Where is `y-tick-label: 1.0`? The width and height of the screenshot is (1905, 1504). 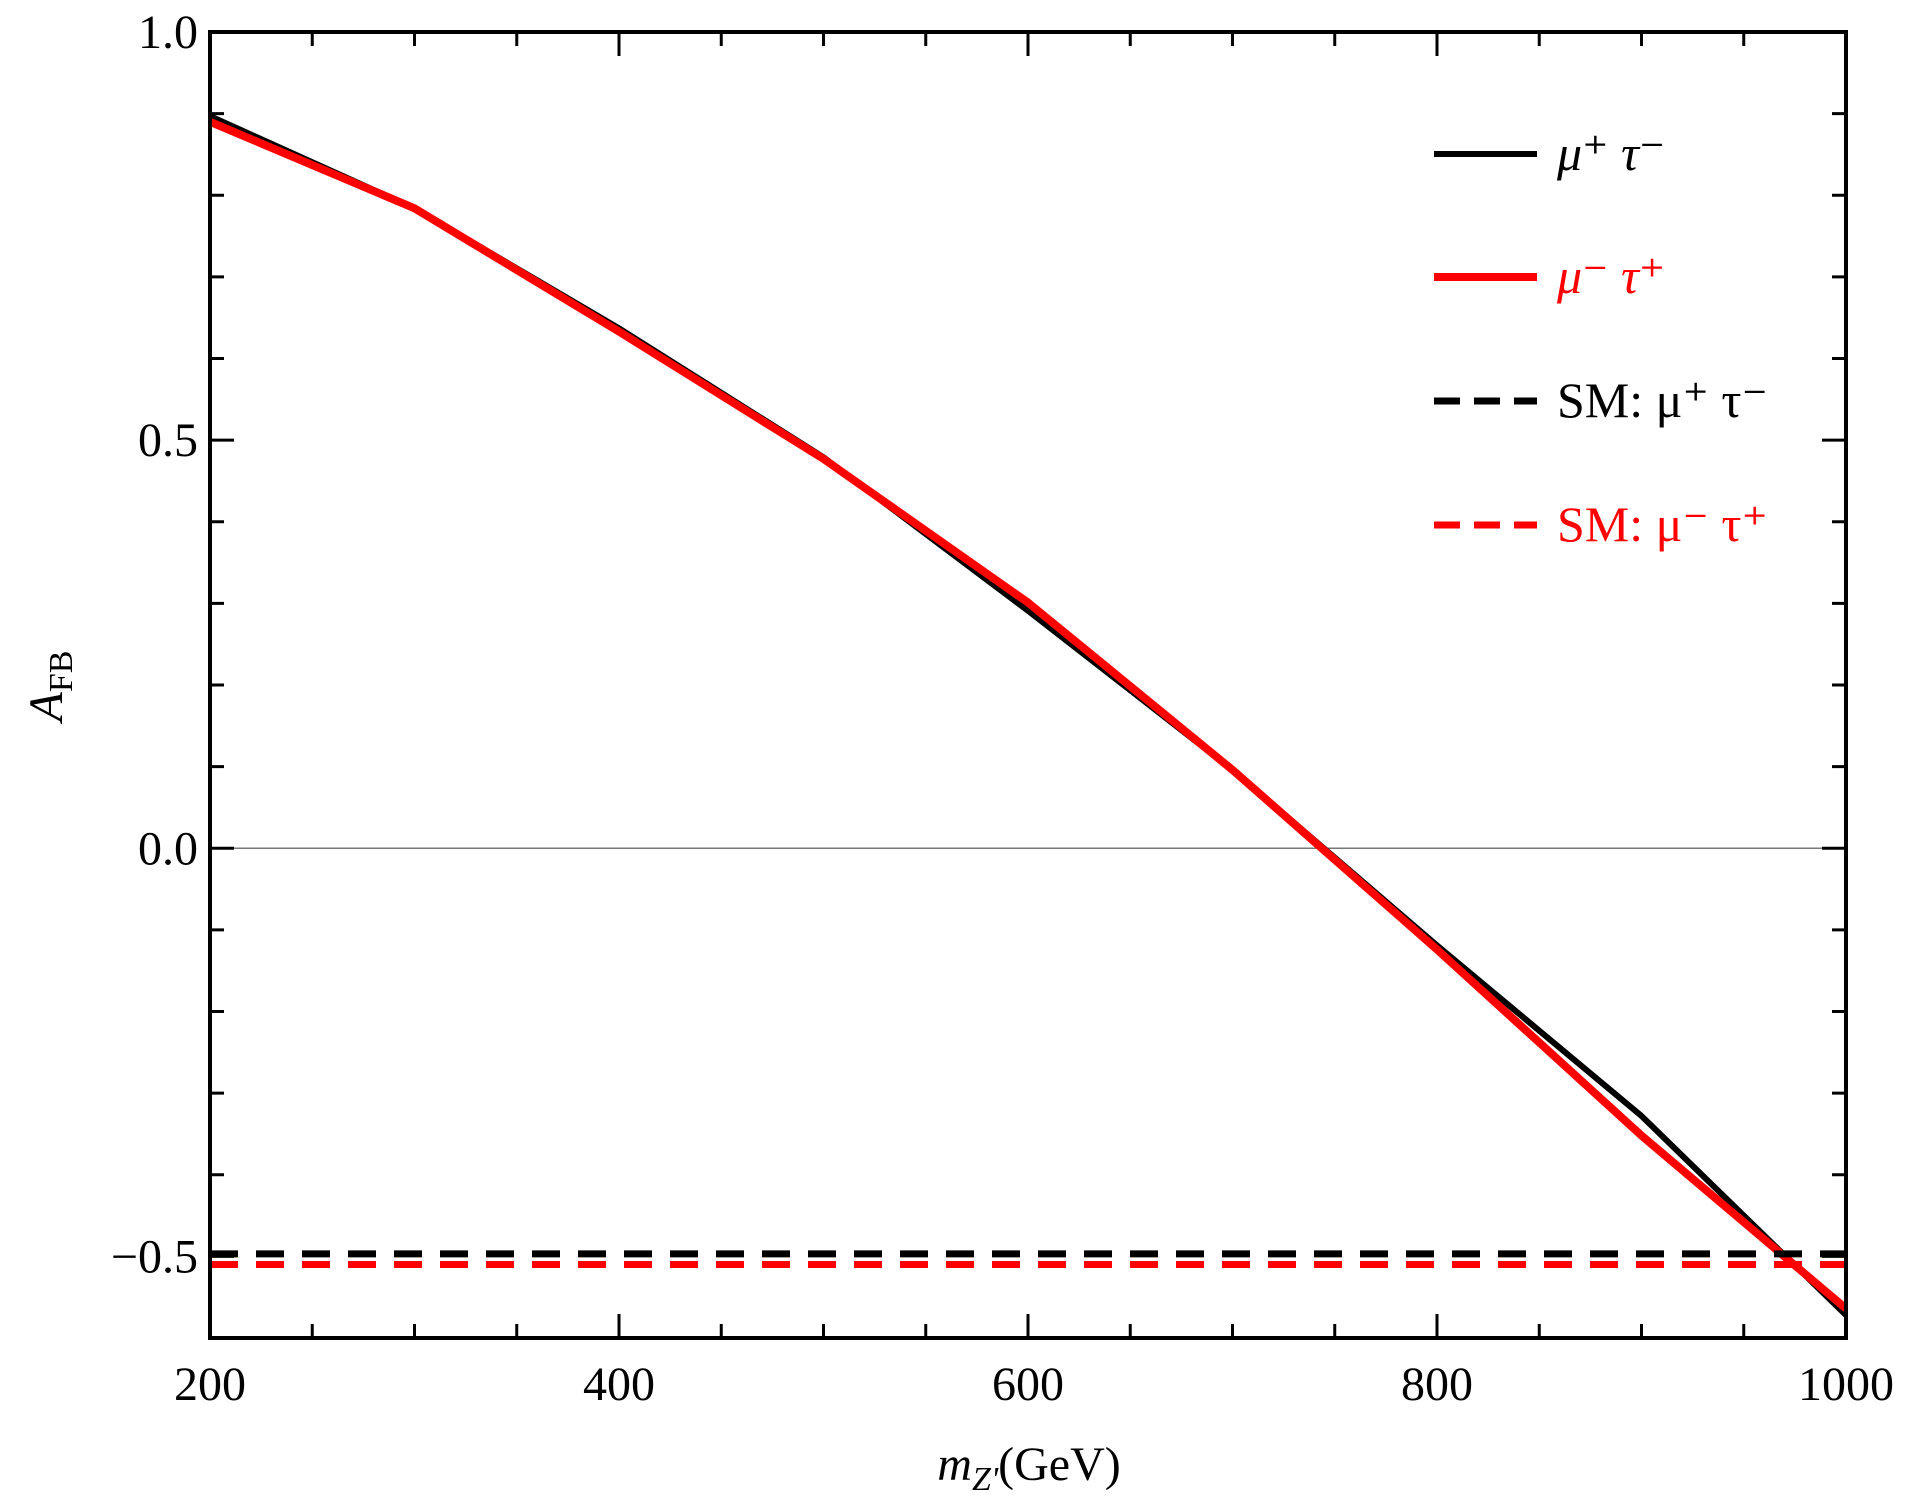 y-tick-label: 1.0 is located at coordinates (168, 32).